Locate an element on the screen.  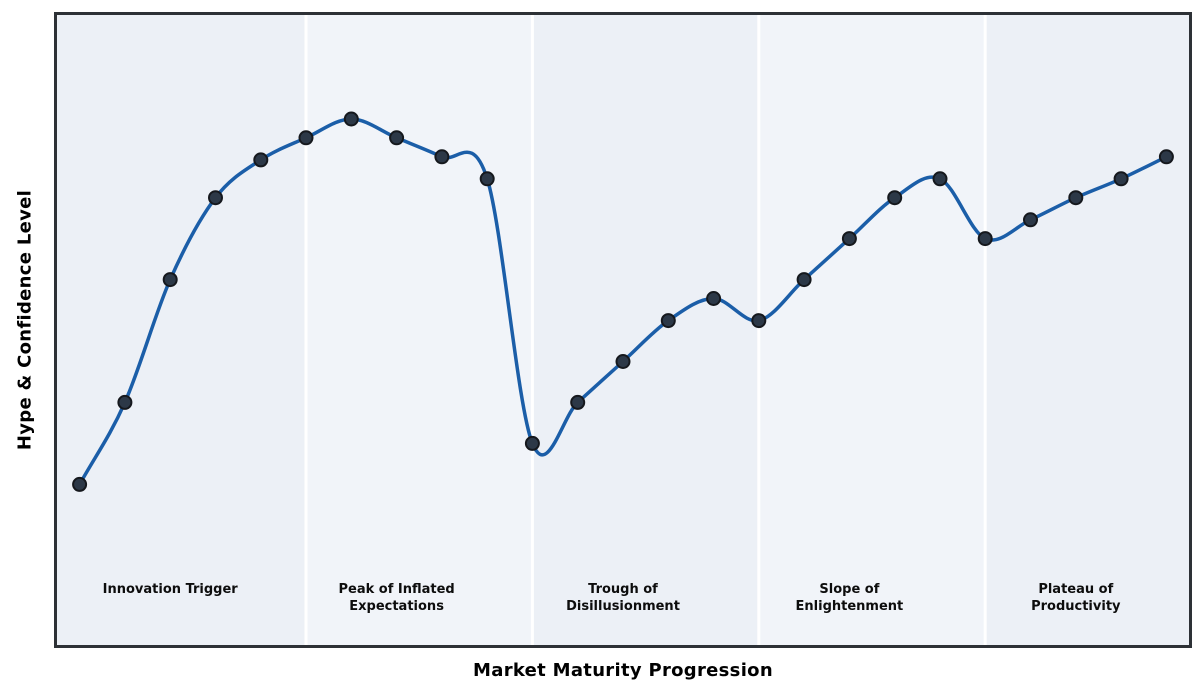
phase-label-peak-of-inflated-expectations: Peak of Inflated Expectations is located at coordinates (396, 598).